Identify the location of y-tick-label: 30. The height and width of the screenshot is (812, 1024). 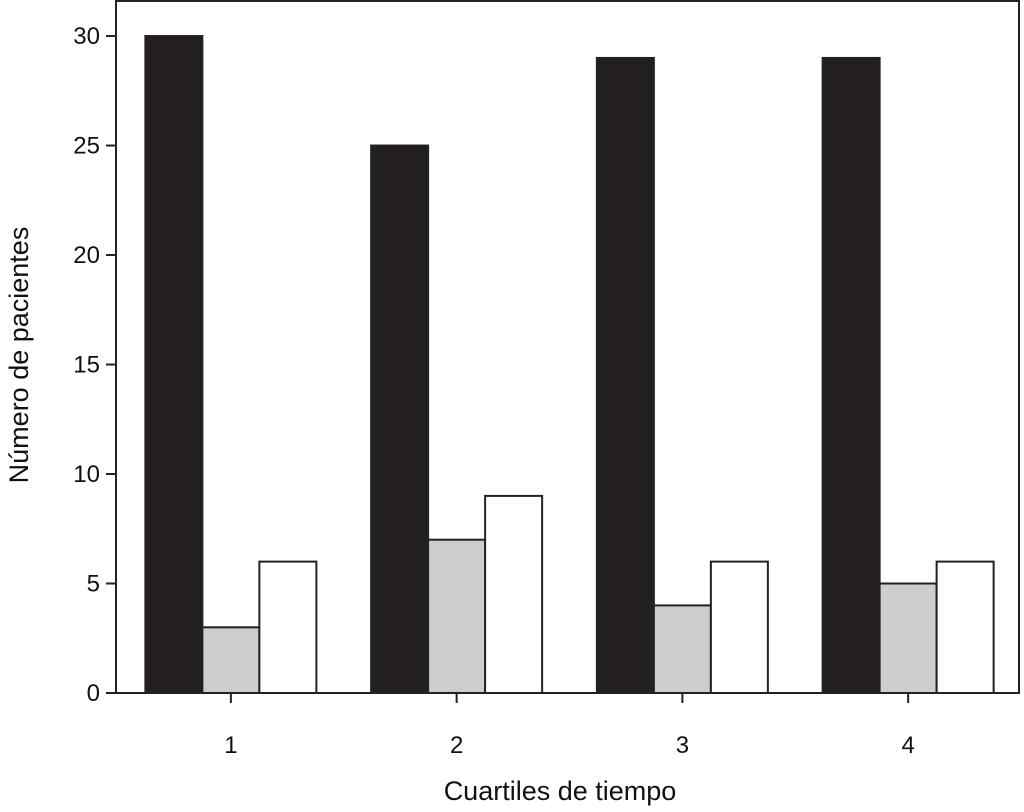
(86, 36).